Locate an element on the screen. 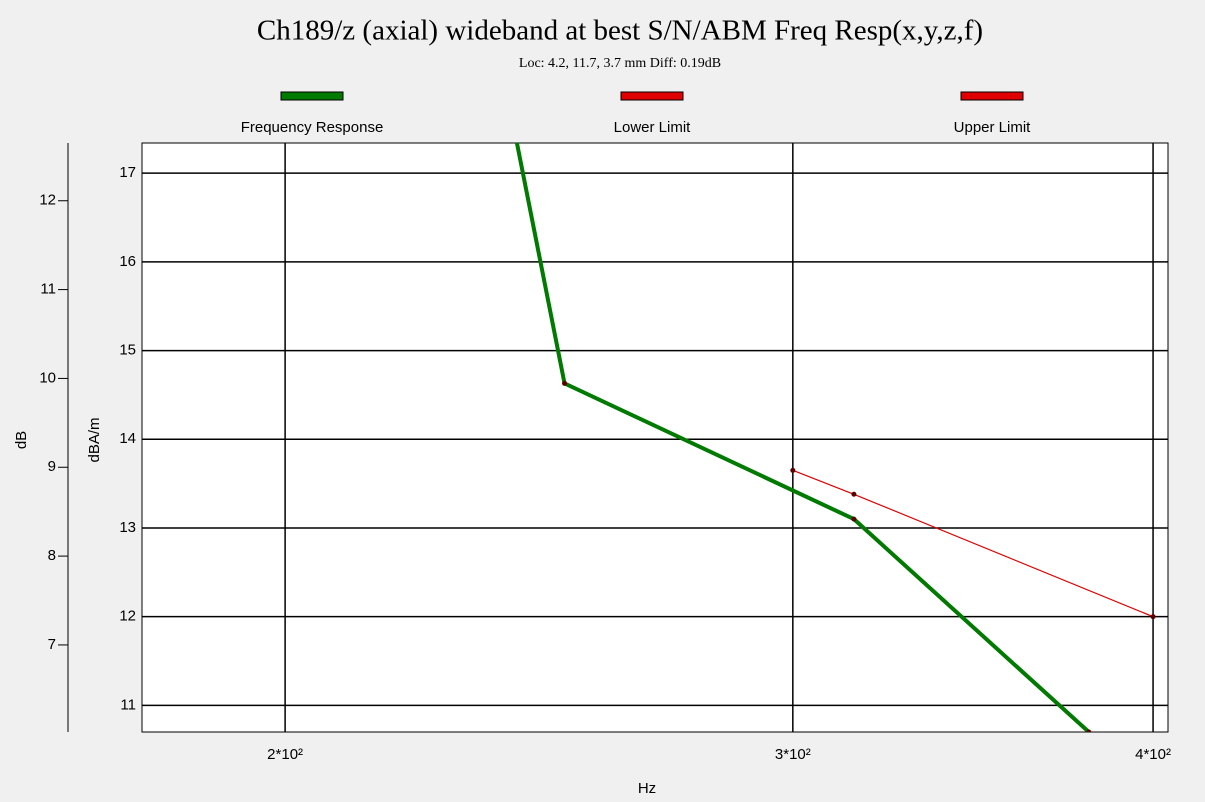 This screenshot has height=802, width=1205. y-tick-label: 16 is located at coordinates (127, 261).